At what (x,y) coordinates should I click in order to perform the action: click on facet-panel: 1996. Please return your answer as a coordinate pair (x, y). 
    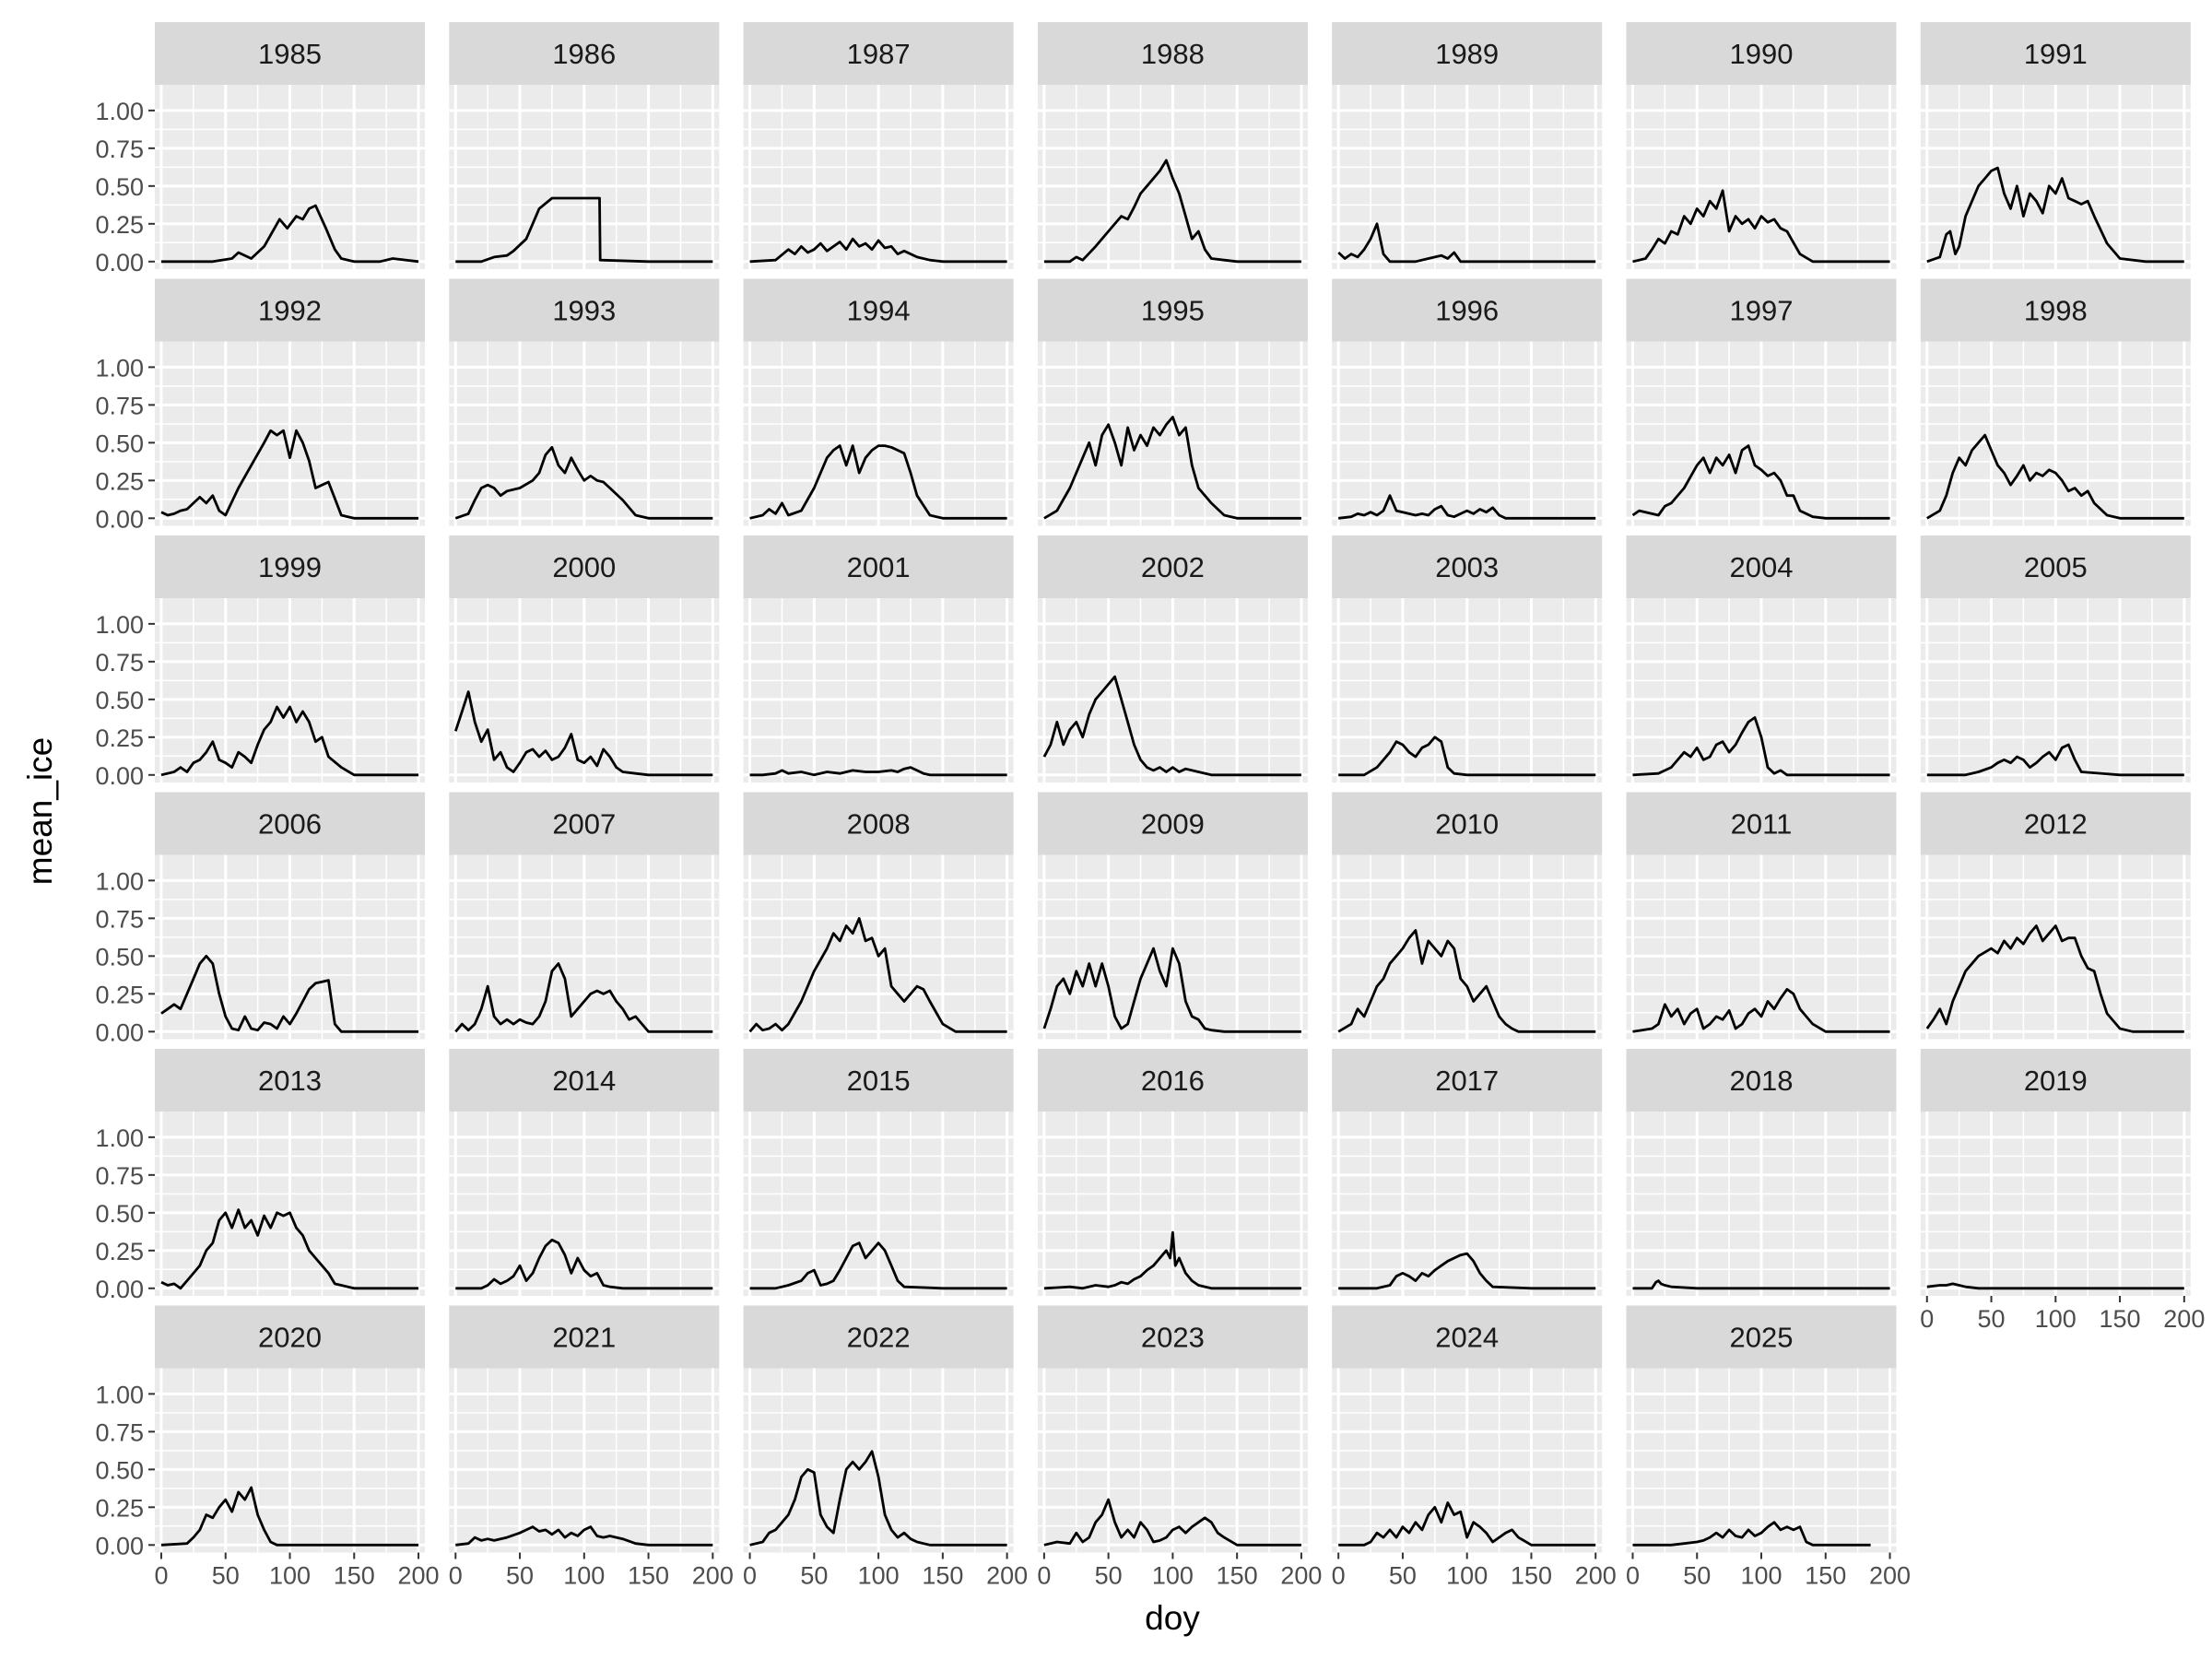
    Looking at the image, I should click on (1467, 402).